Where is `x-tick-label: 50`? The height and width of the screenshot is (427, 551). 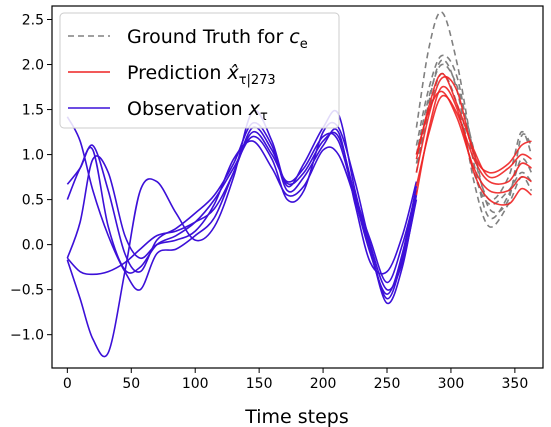 x-tick-label: 50 is located at coordinates (131, 384).